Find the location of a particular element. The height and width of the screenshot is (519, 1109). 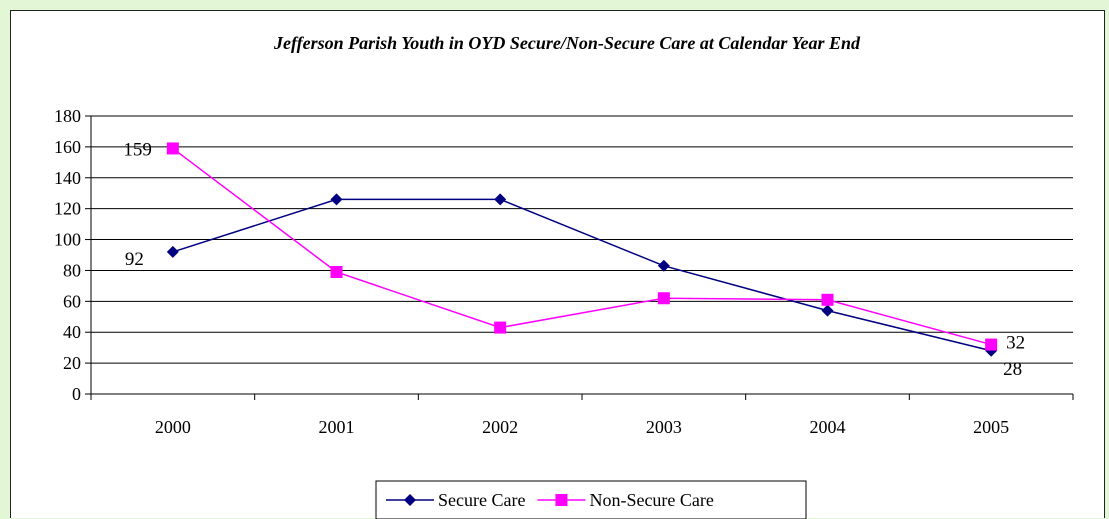

secure-care-legend-marker is located at coordinates (410, 500).